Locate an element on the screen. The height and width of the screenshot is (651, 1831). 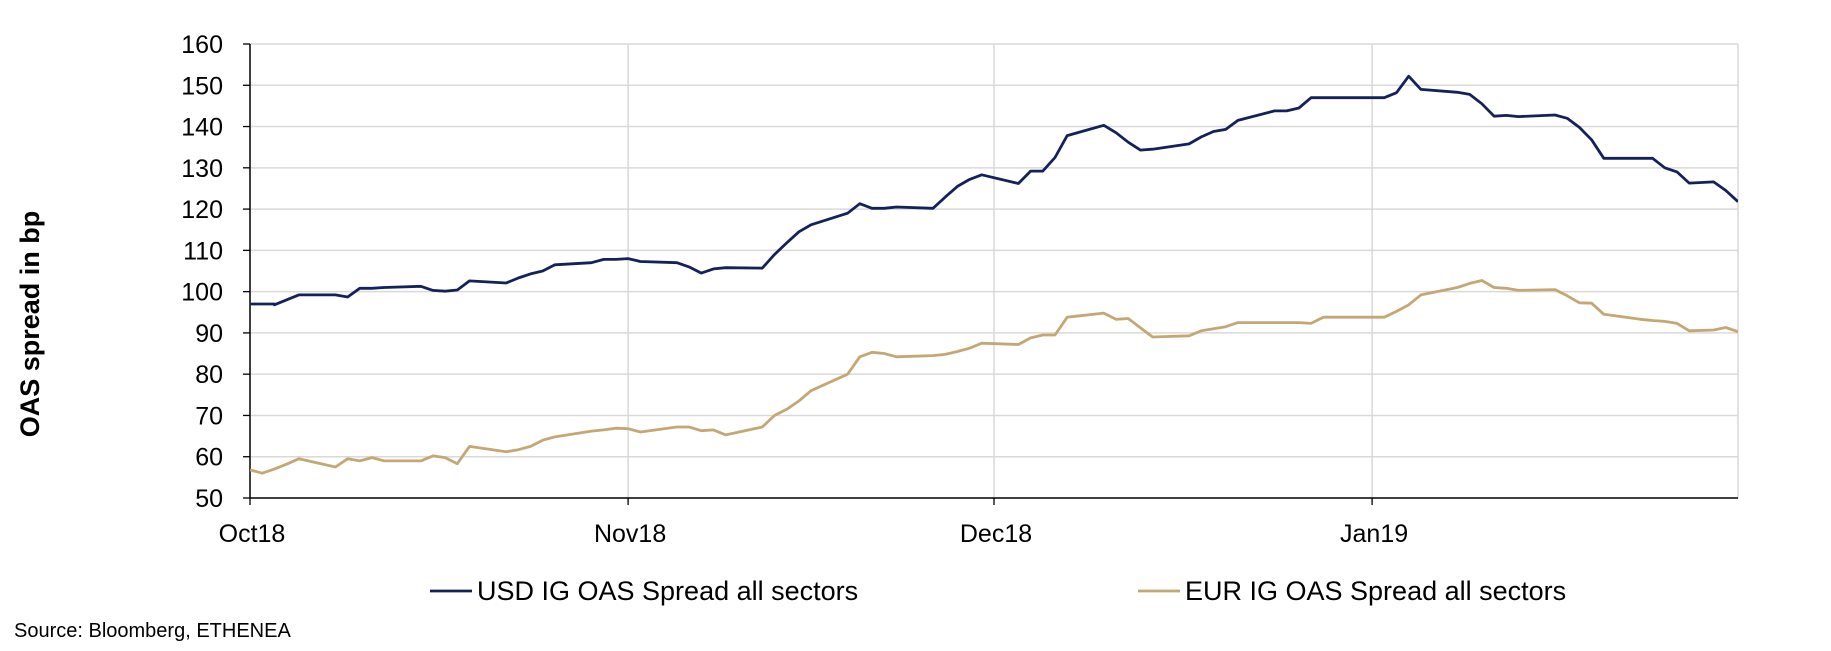
y-axis: 50 60 70 80 90 100 110 120 130 140 150 160 is located at coordinates (216, 272).